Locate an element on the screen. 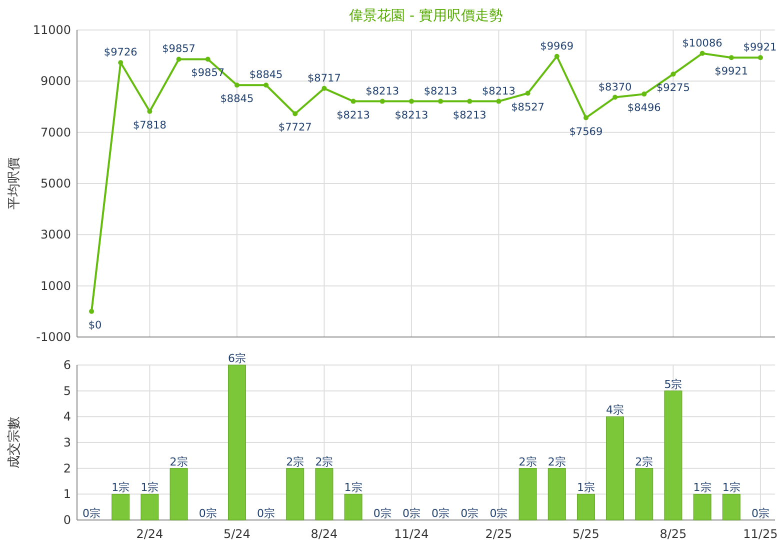 Image resolution: width=780 pixels, height=550 pixels. data-label: $9857 is located at coordinates (208, 73).